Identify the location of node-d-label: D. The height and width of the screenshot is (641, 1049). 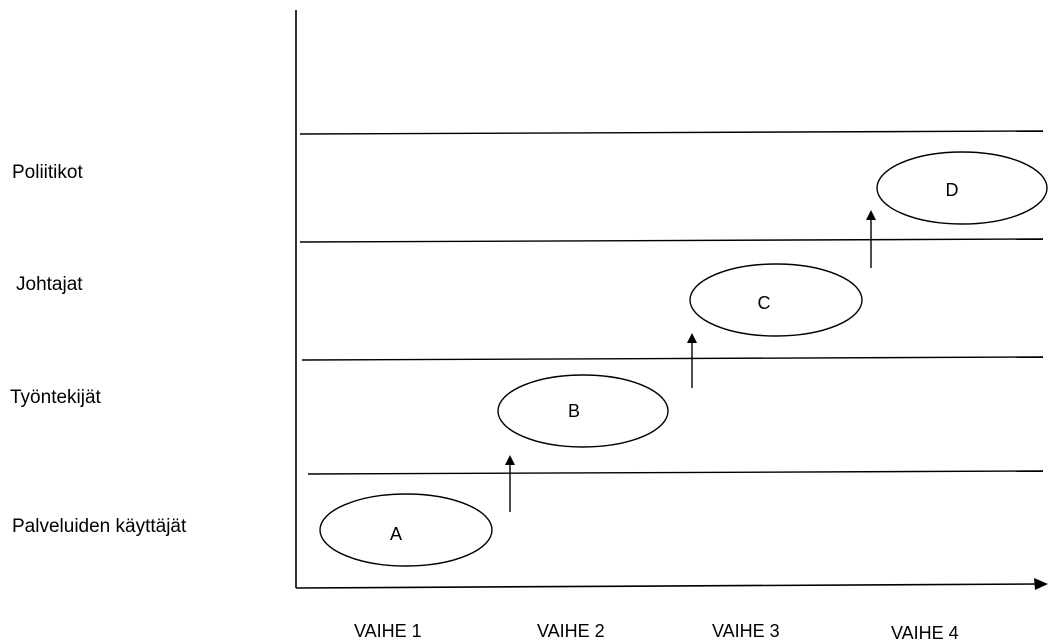
(952, 190).